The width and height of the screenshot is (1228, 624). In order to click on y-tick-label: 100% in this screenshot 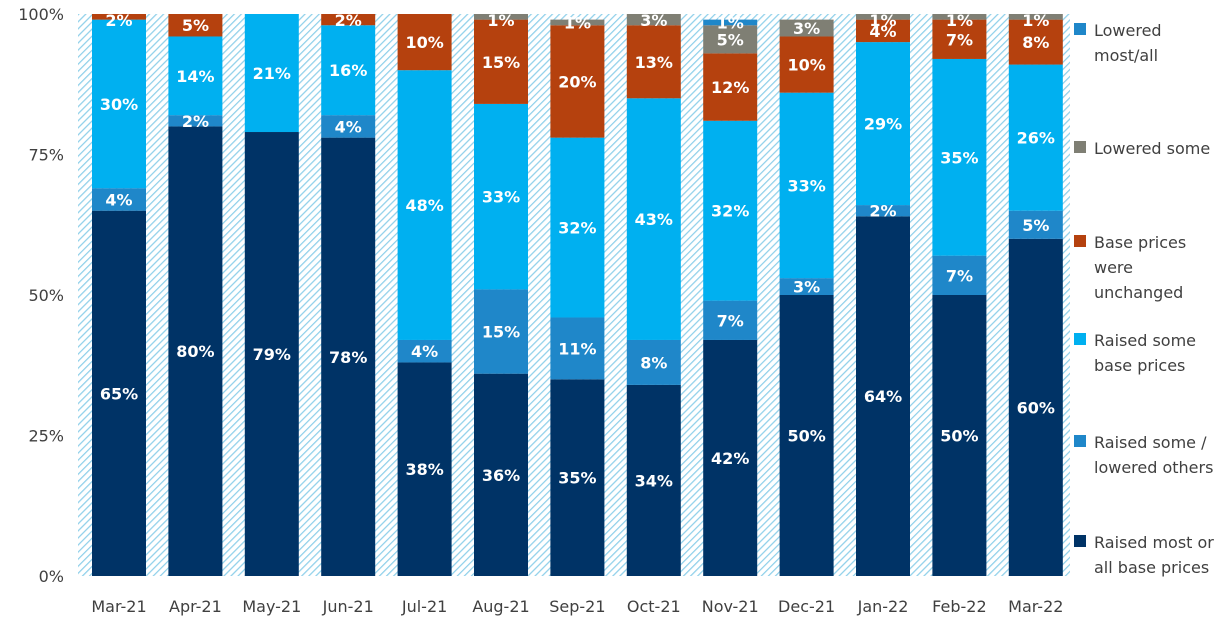, I will do `click(41, 14)`.